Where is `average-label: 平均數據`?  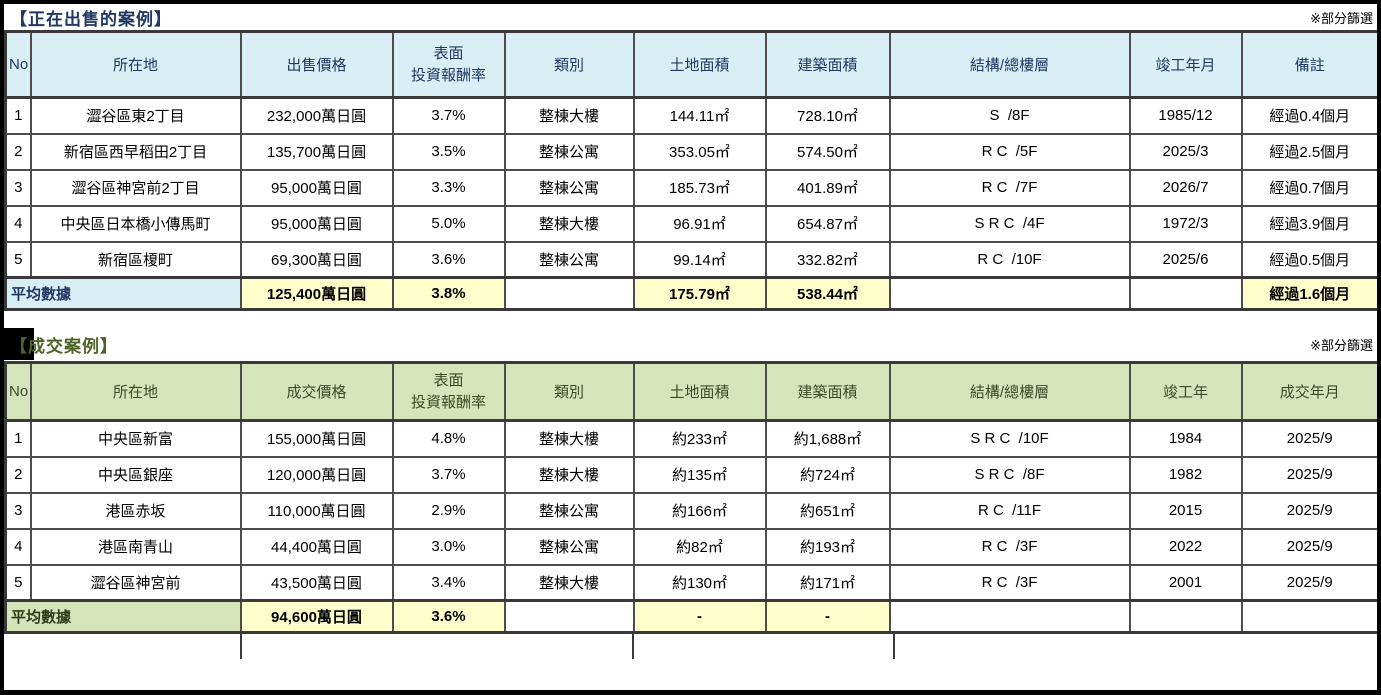 average-label: 平均數據 is located at coordinates (123, 293).